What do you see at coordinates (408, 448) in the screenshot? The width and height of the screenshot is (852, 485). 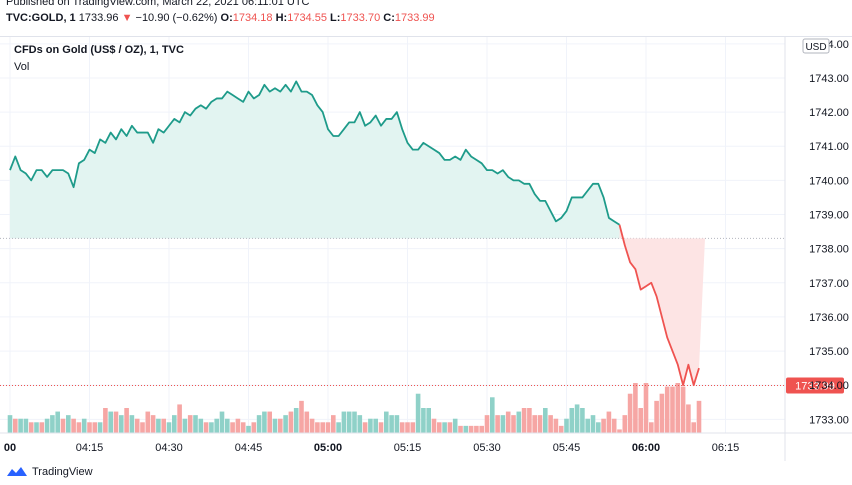 I see `time-tick-label: 05:15` at bounding box center [408, 448].